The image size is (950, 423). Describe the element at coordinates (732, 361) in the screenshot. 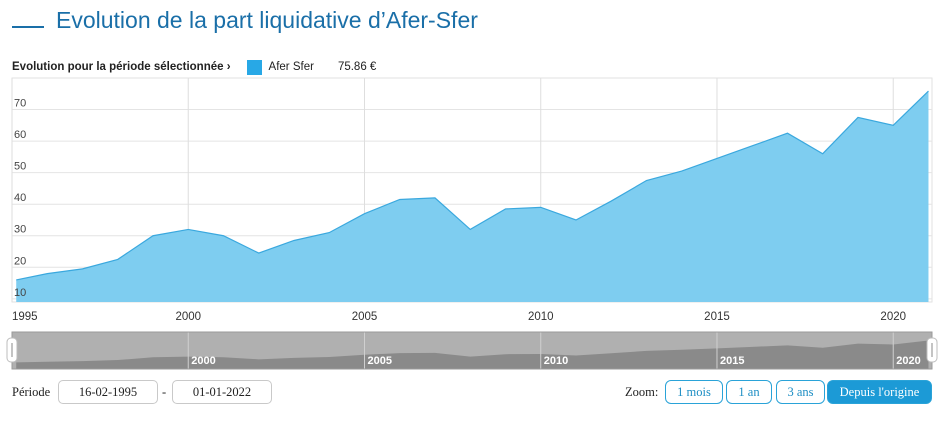

I see `navigator-tick-label: 2015` at that location.